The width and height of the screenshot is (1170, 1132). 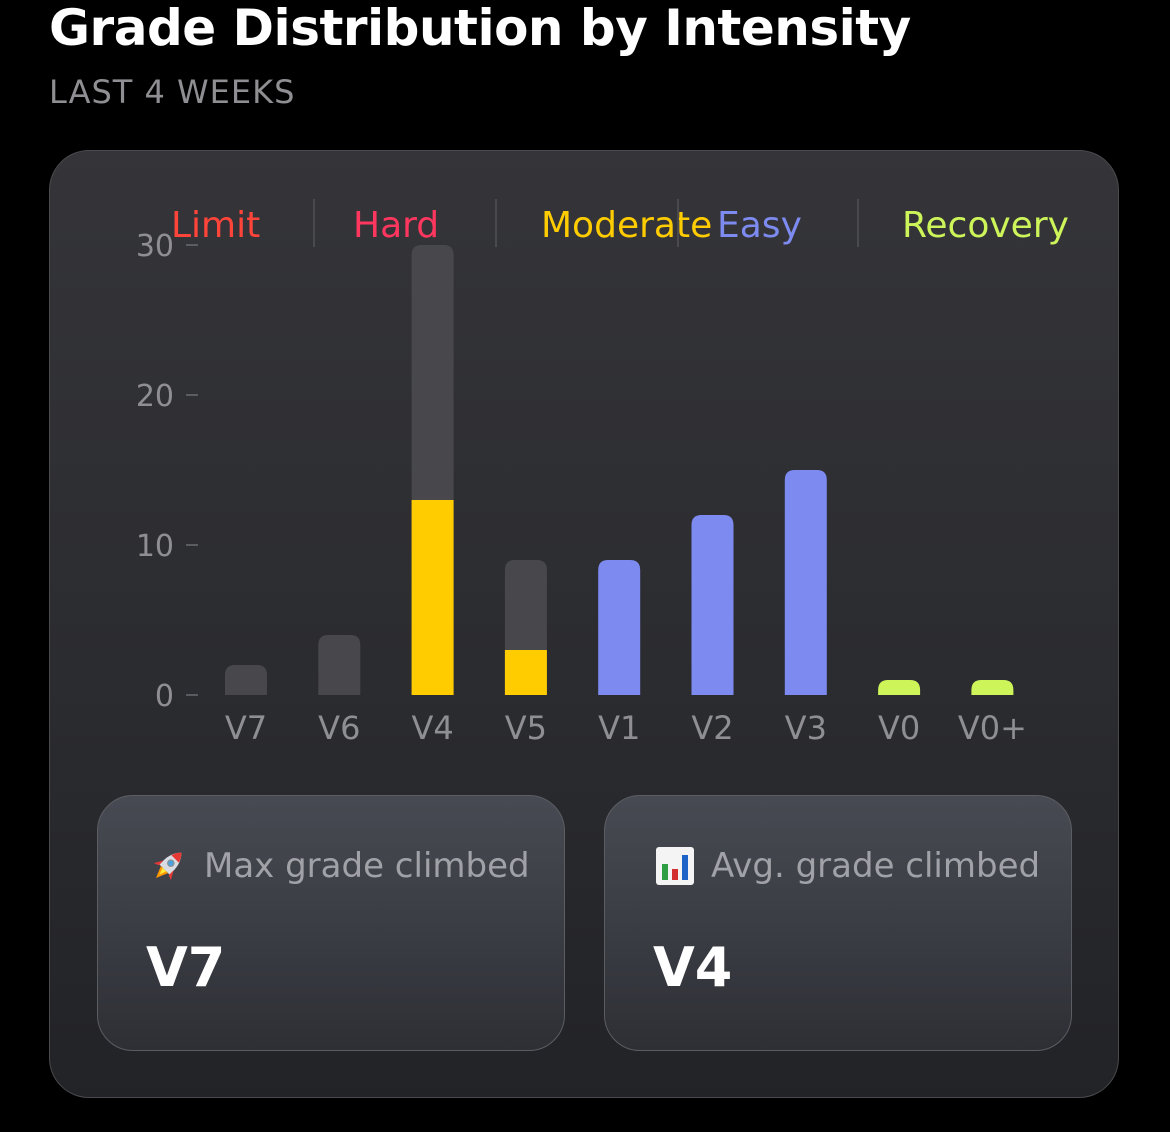 I want to click on bar-segment-v5, so click(x=525, y=672).